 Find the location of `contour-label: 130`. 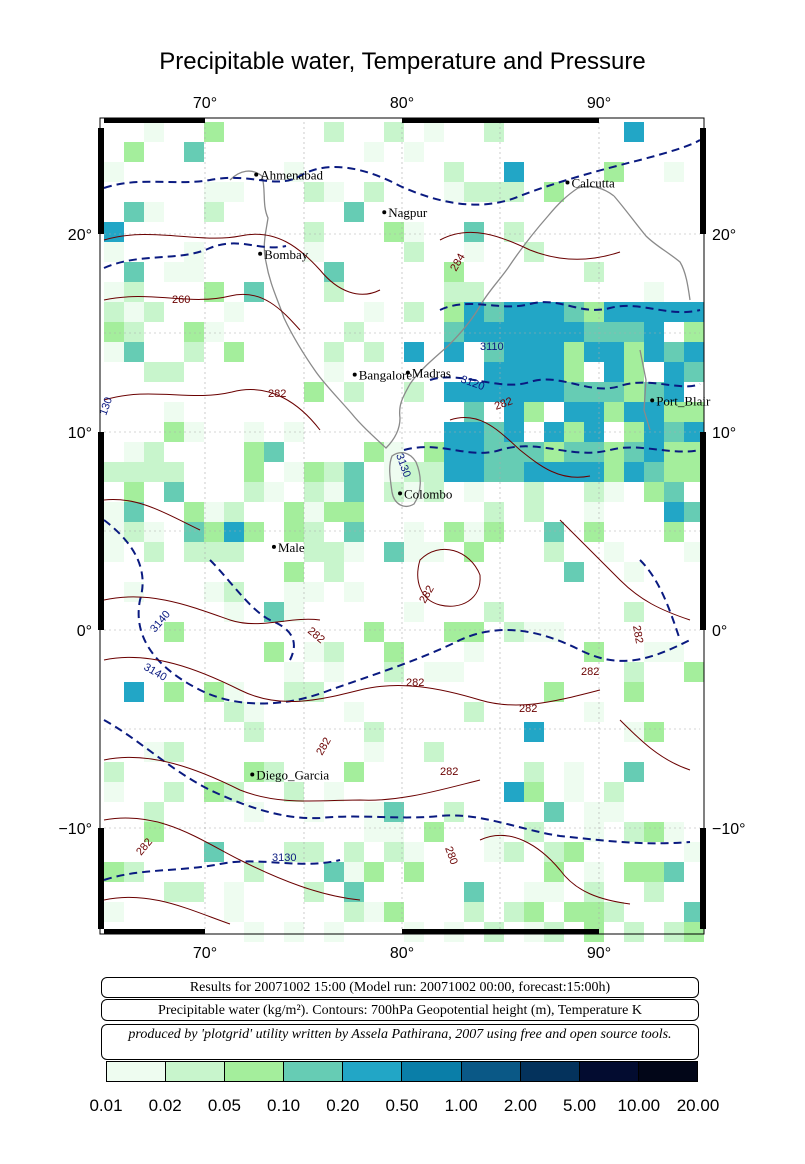

contour-label: 130 is located at coordinates (107, 406).